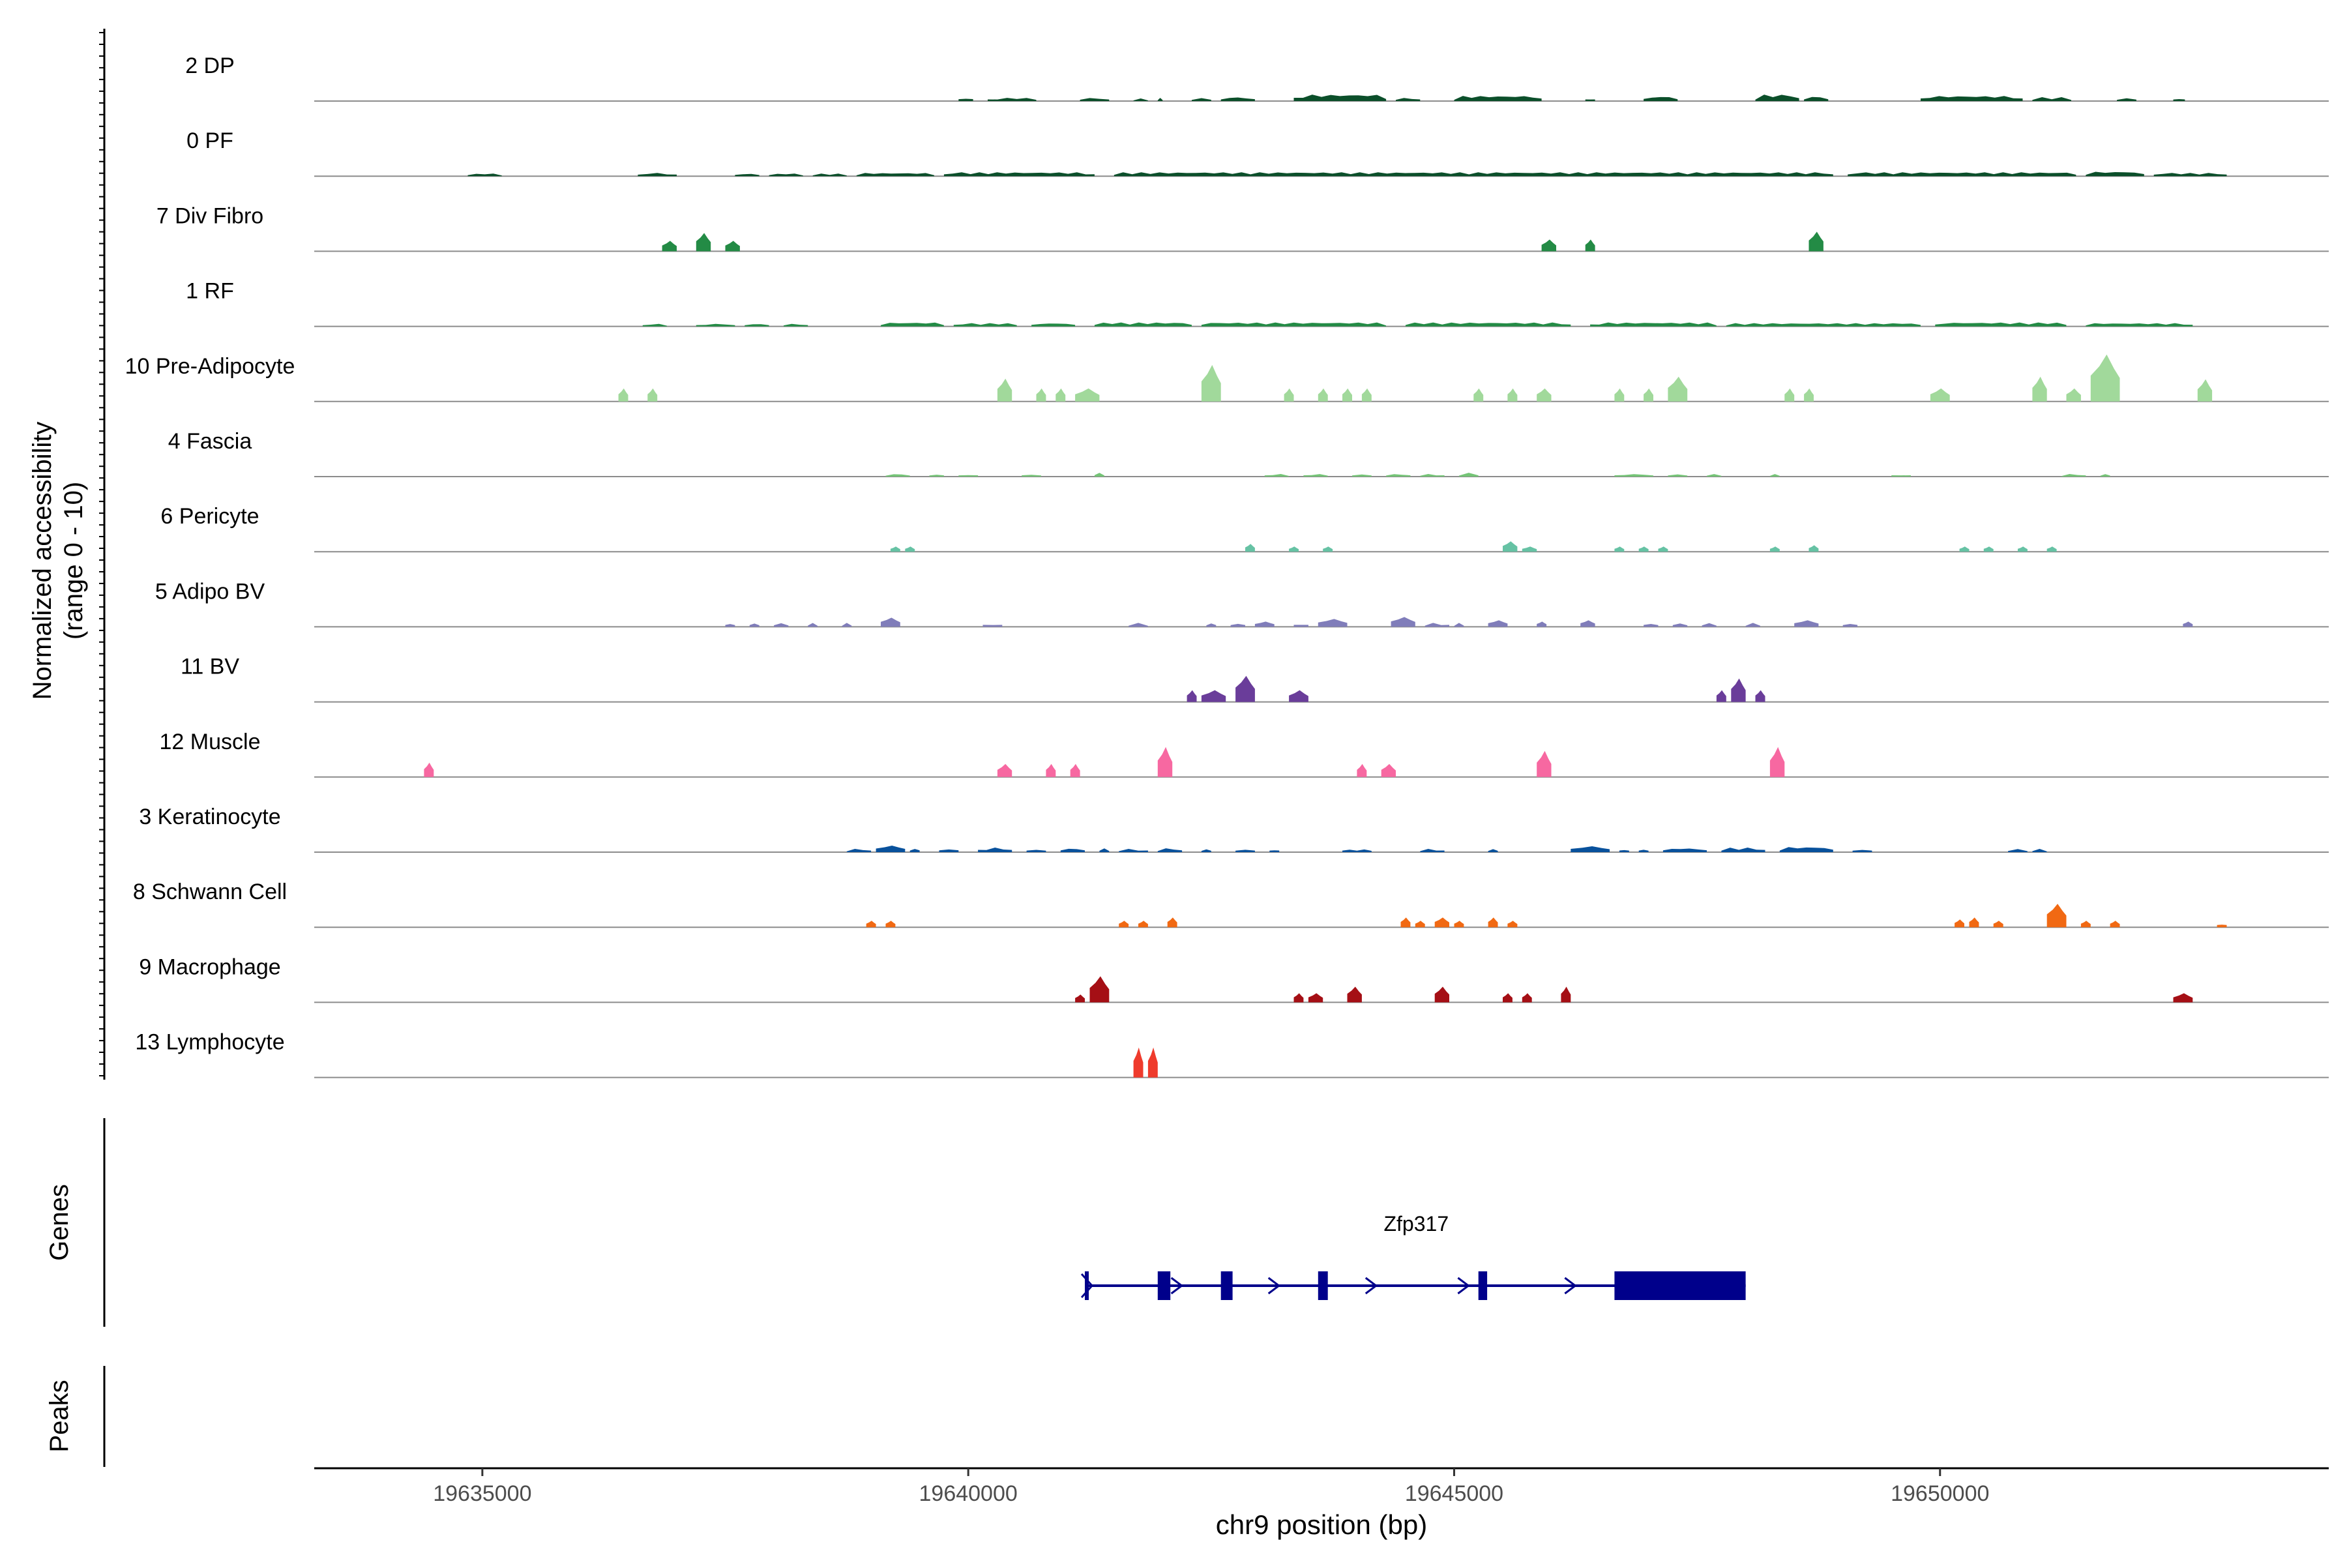 The width and height of the screenshot is (2347, 1568). Describe the element at coordinates (1244, 529) in the screenshot. I see `track-6-pericyte: 6 Pericyte` at that location.